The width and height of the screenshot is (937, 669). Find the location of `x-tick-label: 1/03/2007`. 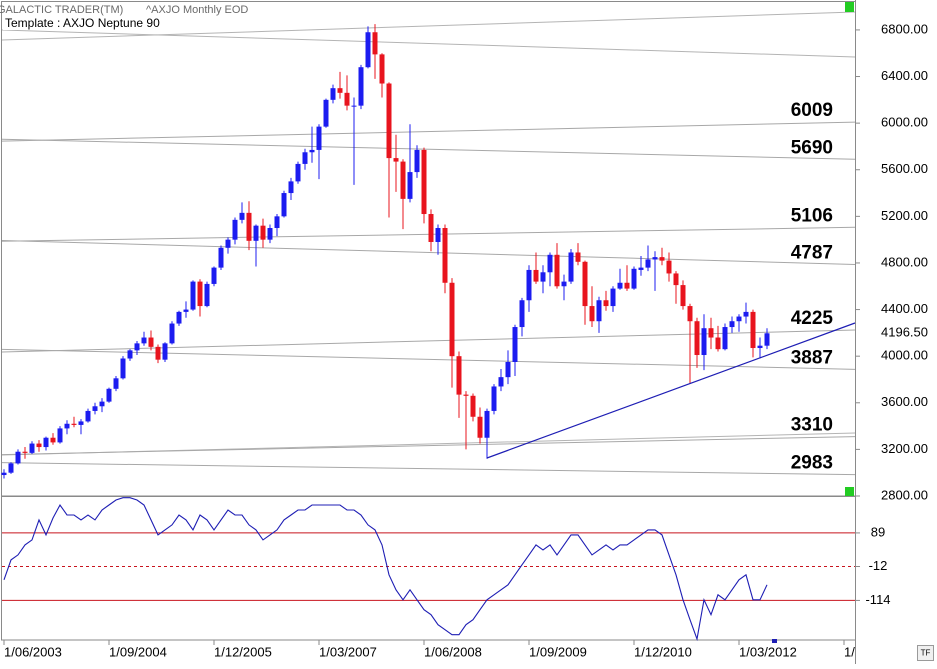

x-tick-label: 1/03/2007 is located at coordinates (348, 651).